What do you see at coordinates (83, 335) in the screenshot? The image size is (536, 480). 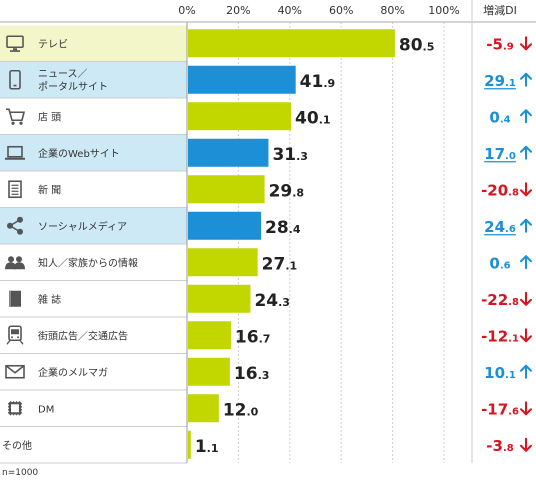 I see `category-label: 街頭広告／交通広告` at bounding box center [83, 335].